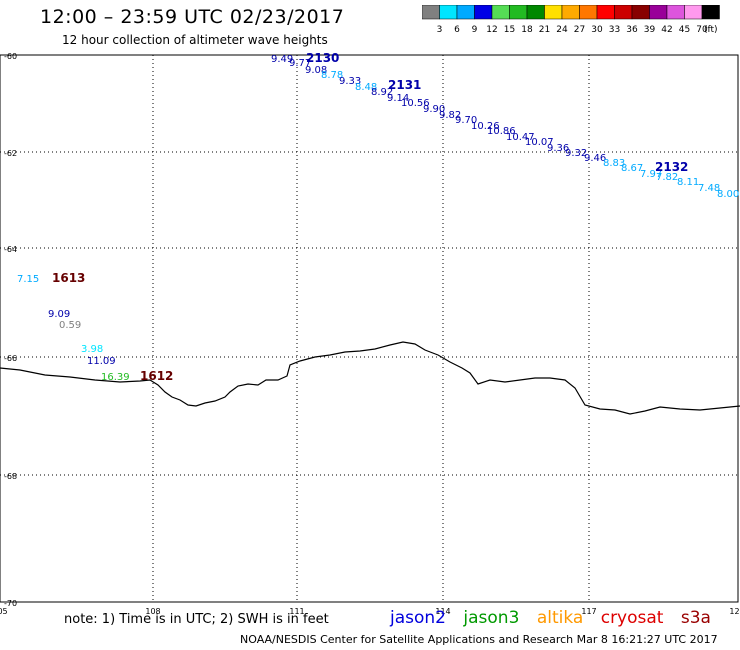 This screenshot has width=740, height=650. Describe the element at coordinates (539, 142) in the screenshot. I see `wave-height-label: 10.07` at that location.